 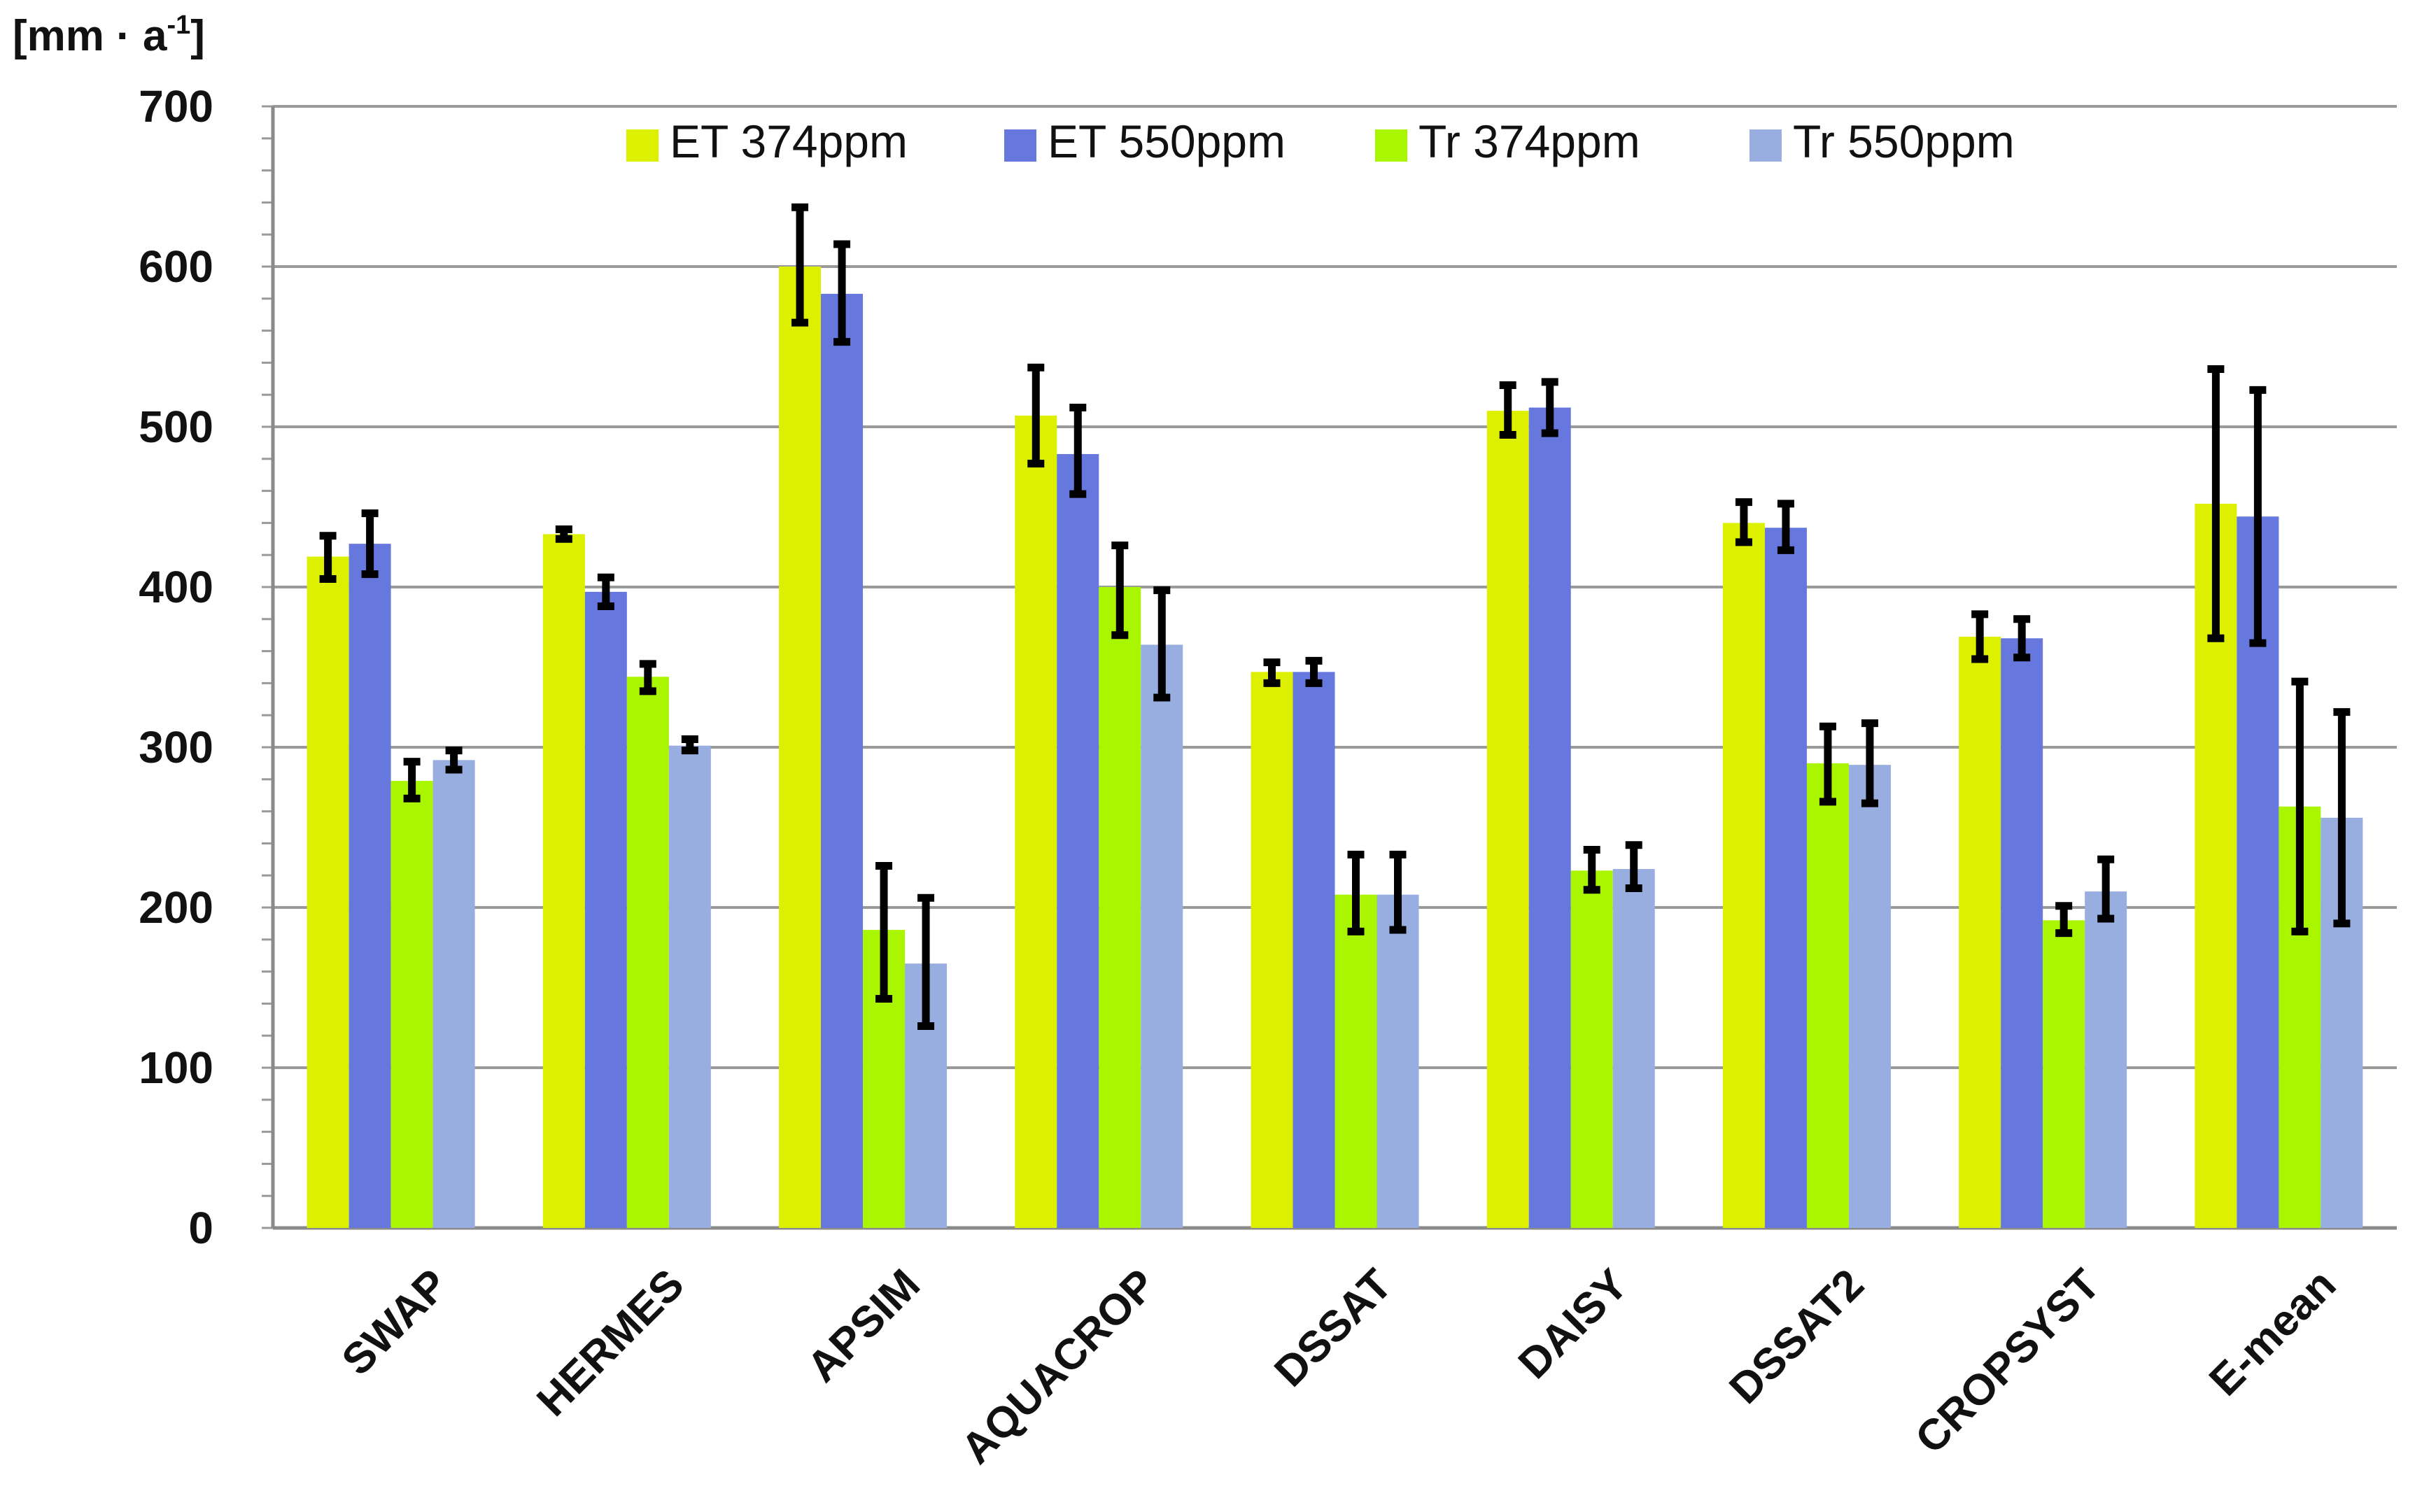 I want to click on y-axis-unit-exponent: -1, so click(x=178, y=25).